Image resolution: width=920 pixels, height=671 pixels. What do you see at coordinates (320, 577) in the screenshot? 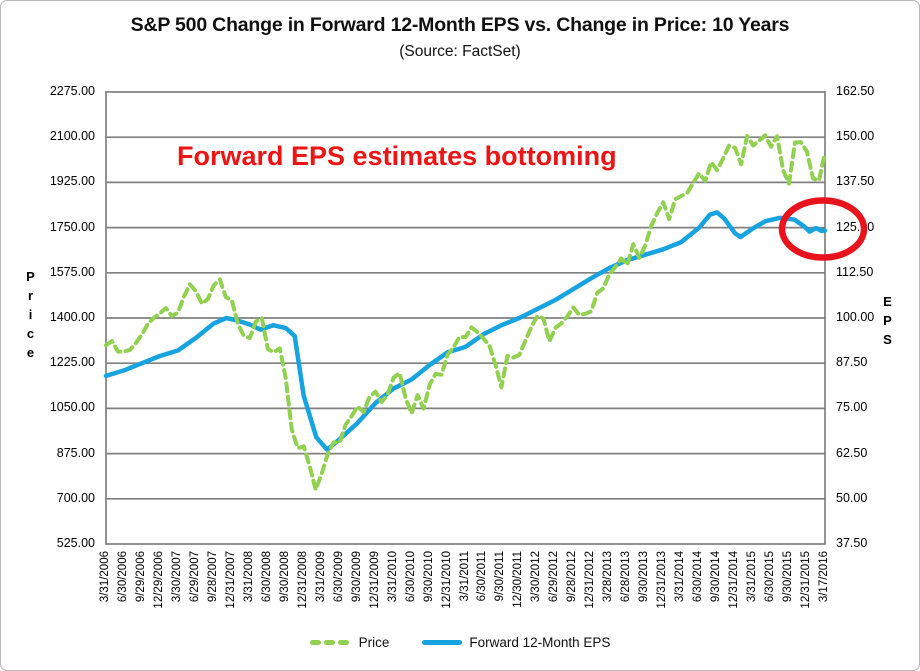
I see `x-axis-tick: 3/31/2009` at bounding box center [320, 577].